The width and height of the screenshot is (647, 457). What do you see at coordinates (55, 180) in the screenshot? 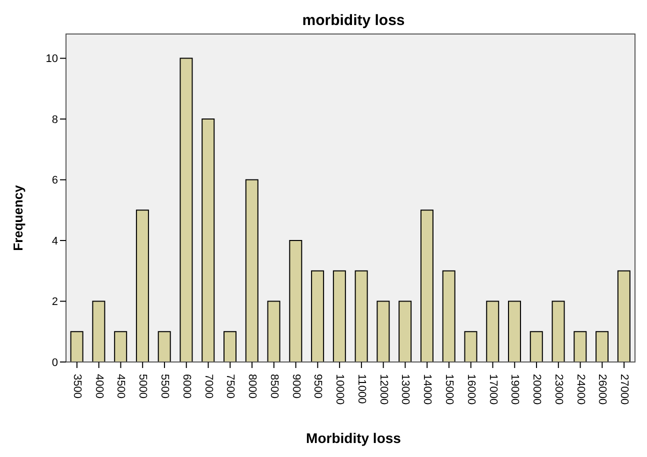
I see `y-tick-label: 6` at bounding box center [55, 180].